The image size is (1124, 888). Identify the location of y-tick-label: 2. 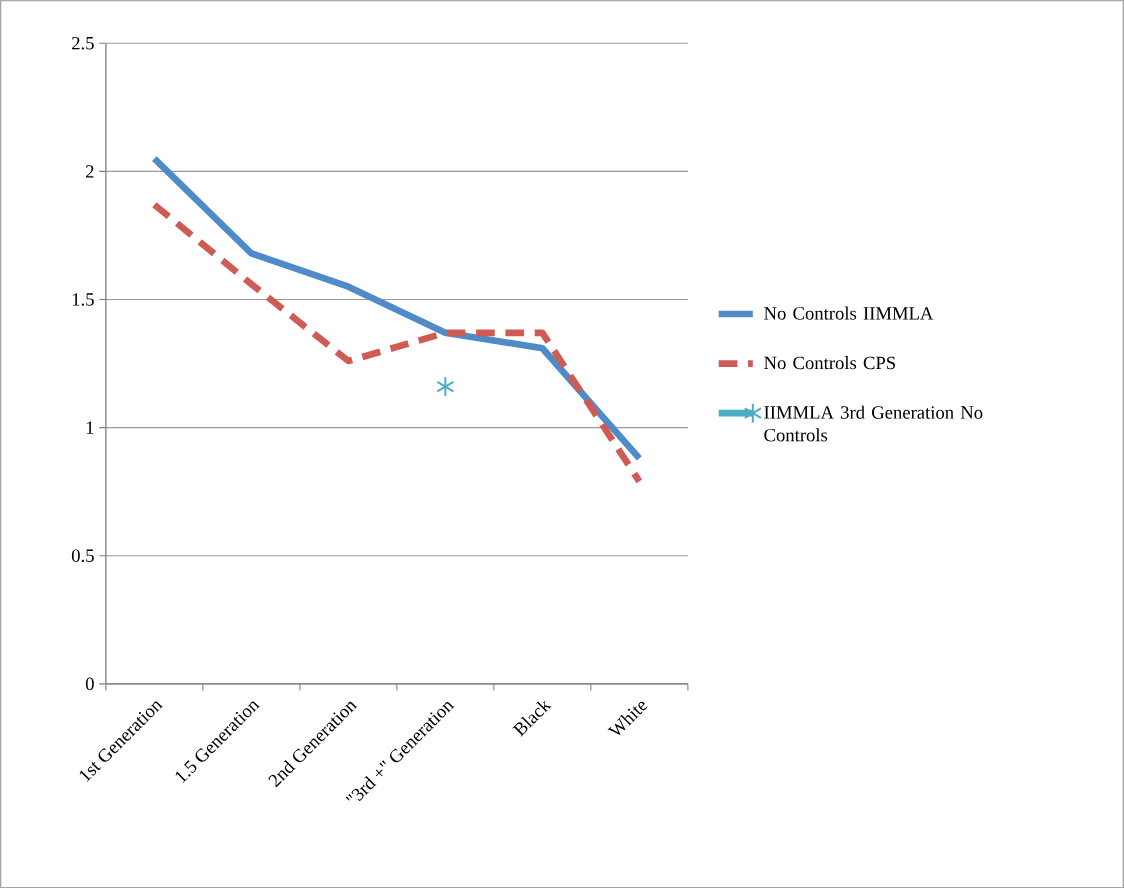
(90, 171).